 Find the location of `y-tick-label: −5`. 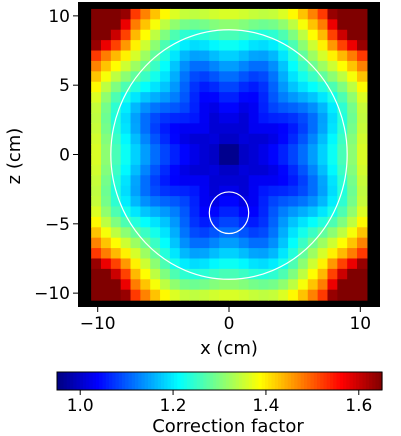

y-tick-label: −5 is located at coordinates (57, 225).